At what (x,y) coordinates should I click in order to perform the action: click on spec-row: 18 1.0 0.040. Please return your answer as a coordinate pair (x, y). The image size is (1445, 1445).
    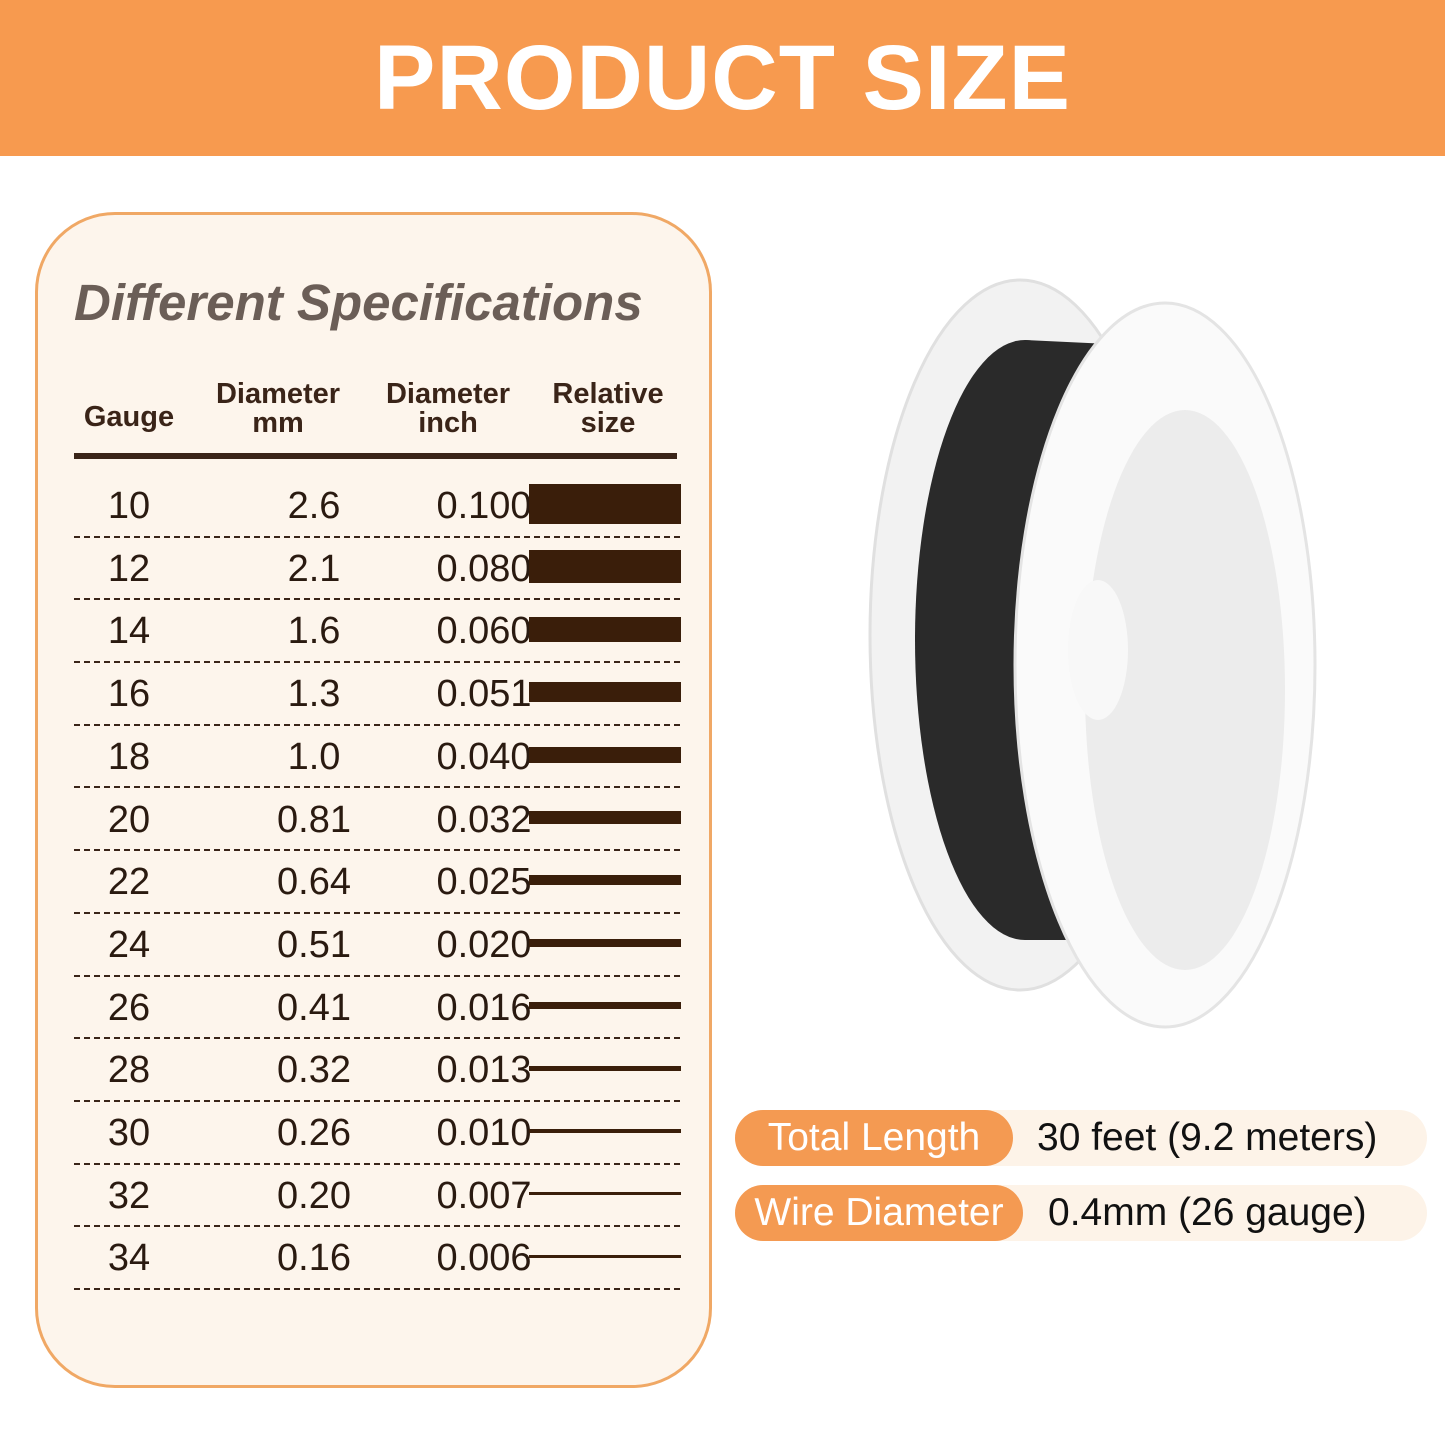
    Looking at the image, I should click on (377, 757).